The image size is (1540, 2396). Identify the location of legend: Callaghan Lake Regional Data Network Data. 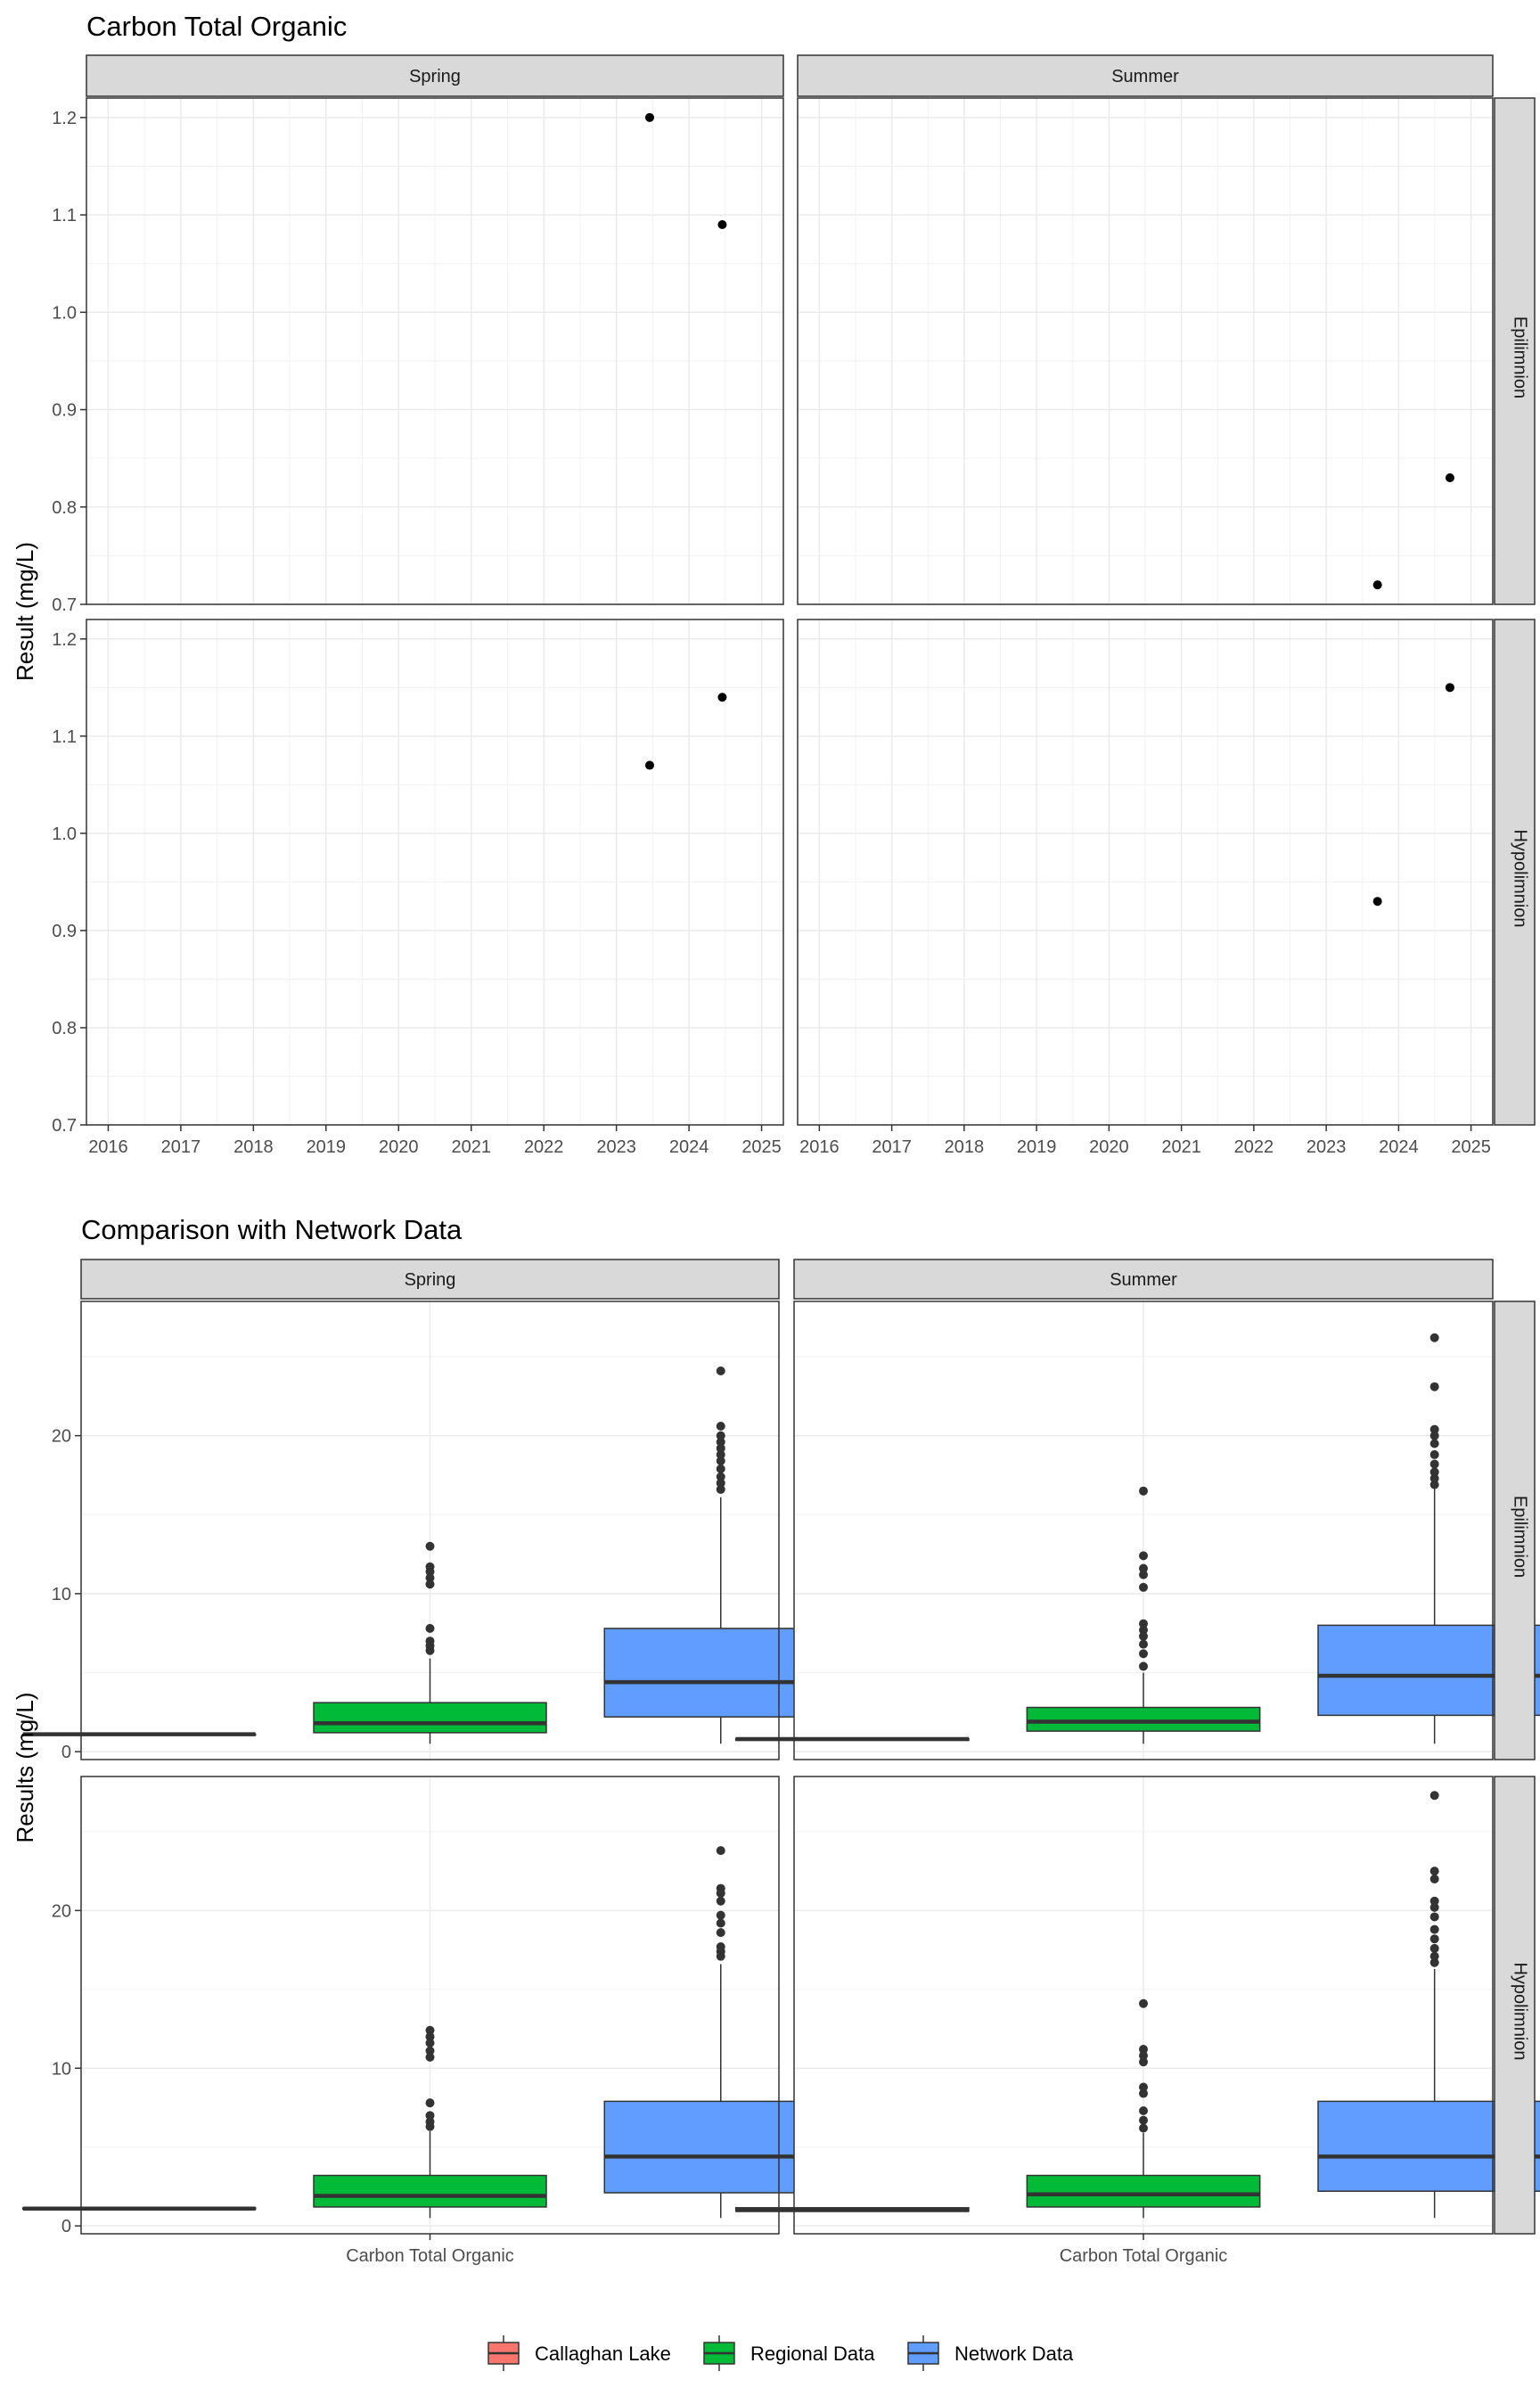
(780, 2353).